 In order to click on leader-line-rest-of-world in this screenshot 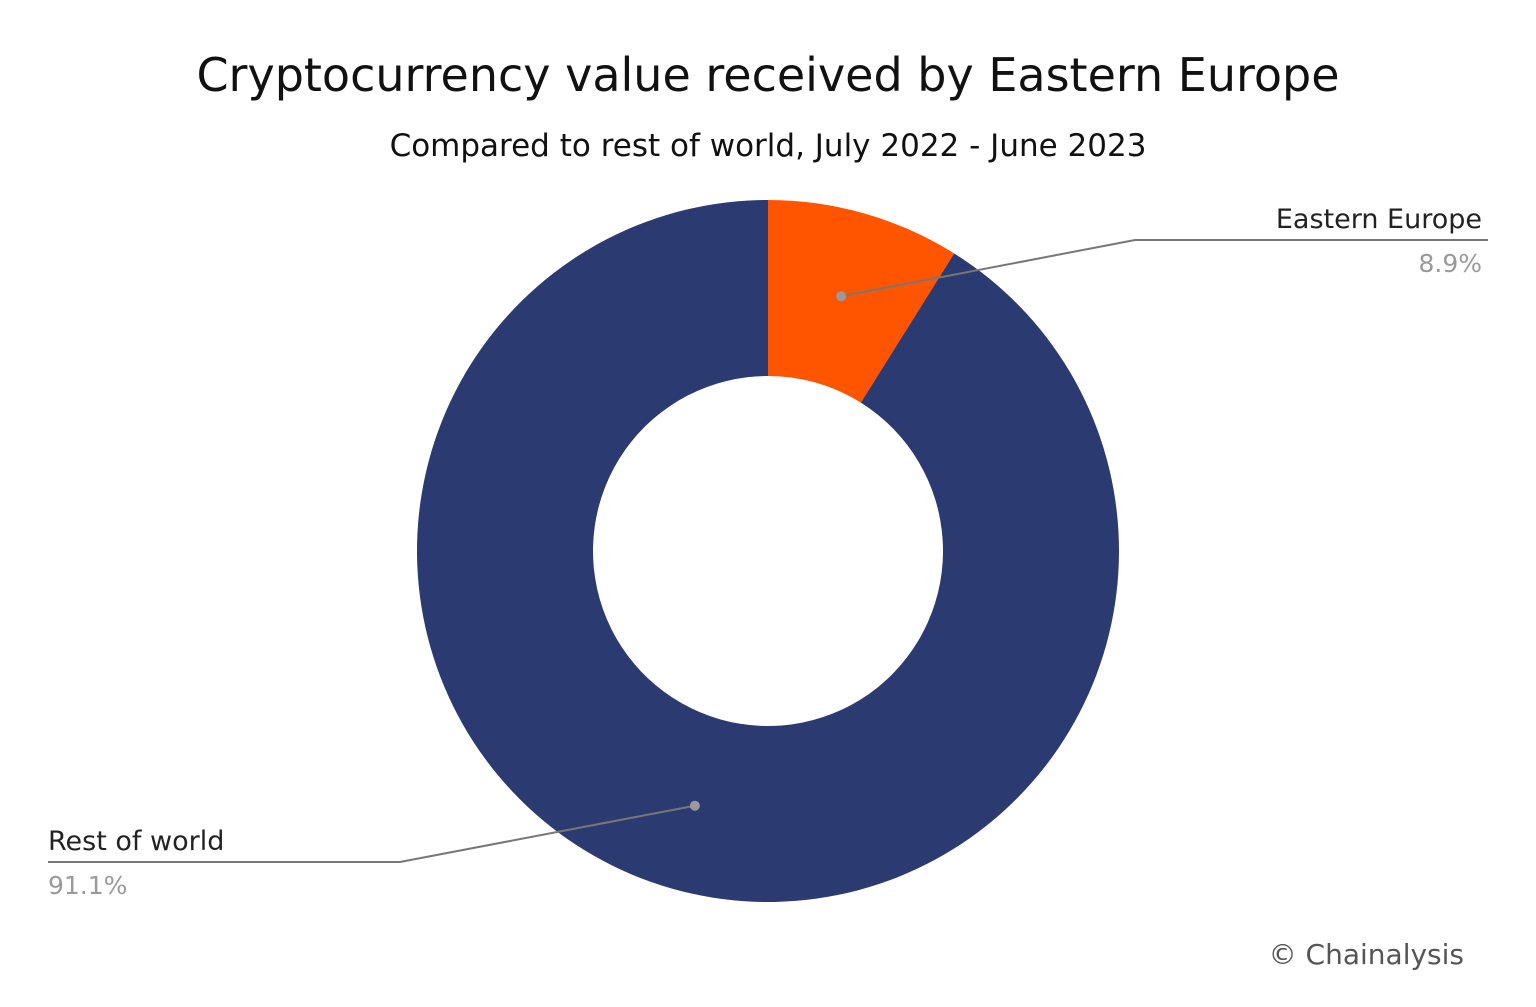, I will do `click(372, 833)`.